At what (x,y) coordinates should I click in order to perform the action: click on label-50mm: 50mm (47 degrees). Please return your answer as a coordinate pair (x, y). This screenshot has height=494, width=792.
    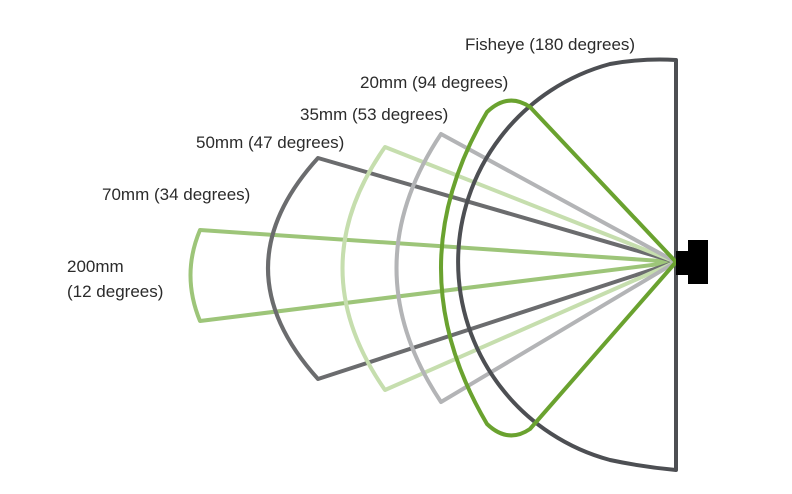
    Looking at the image, I should click on (270, 142).